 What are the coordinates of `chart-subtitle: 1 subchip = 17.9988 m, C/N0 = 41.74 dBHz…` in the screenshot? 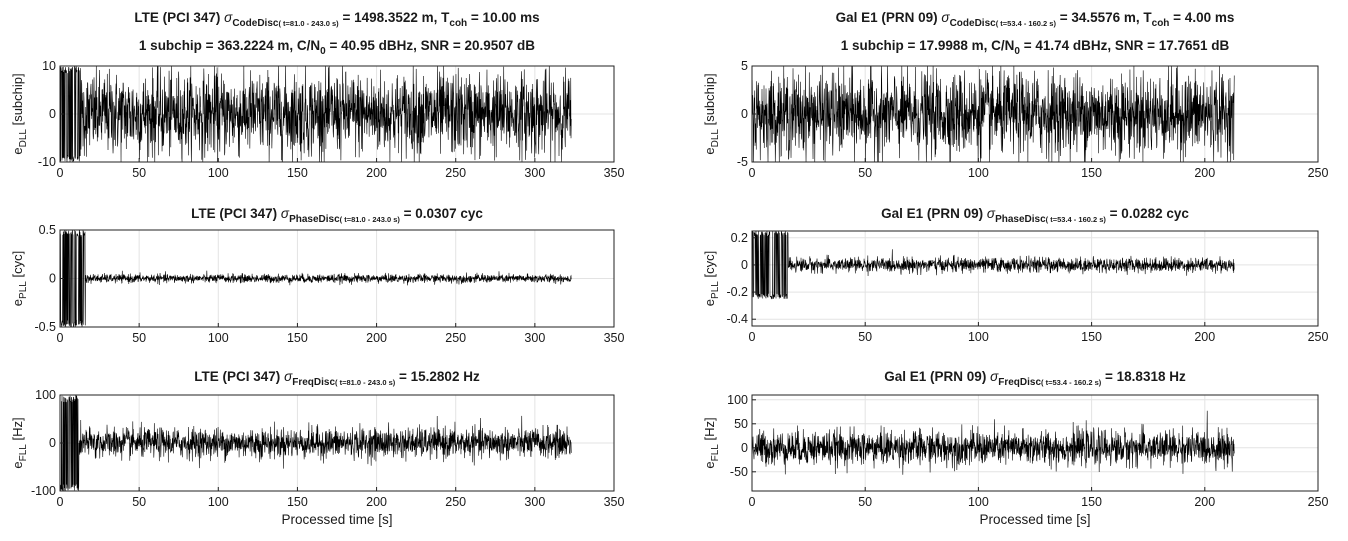 It's located at (1035, 47).